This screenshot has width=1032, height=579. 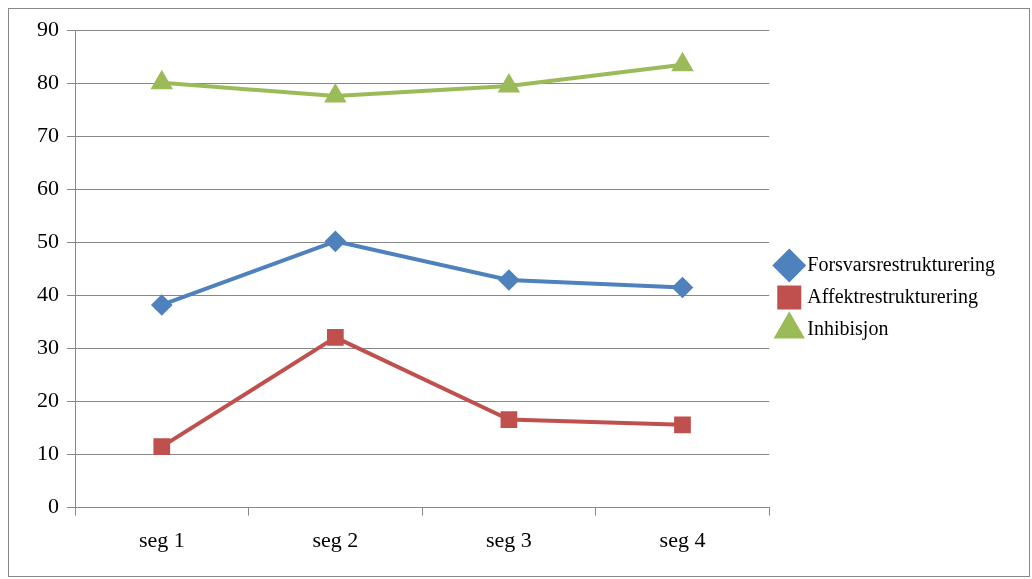 I want to click on y-tick-label: 40, so click(x=48, y=294).